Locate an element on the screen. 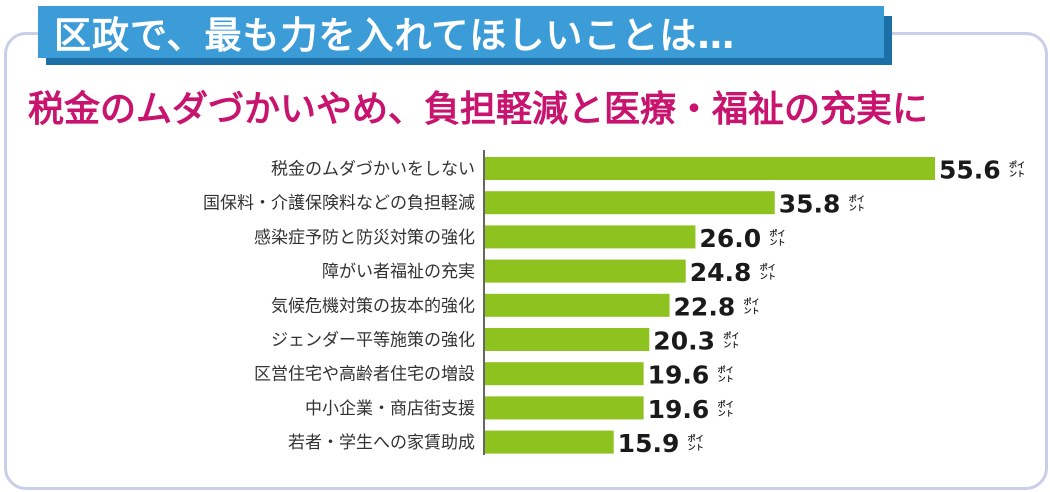 The width and height of the screenshot is (1050, 492). category-label: 中小企業・商店街支援 is located at coordinates (390, 409).